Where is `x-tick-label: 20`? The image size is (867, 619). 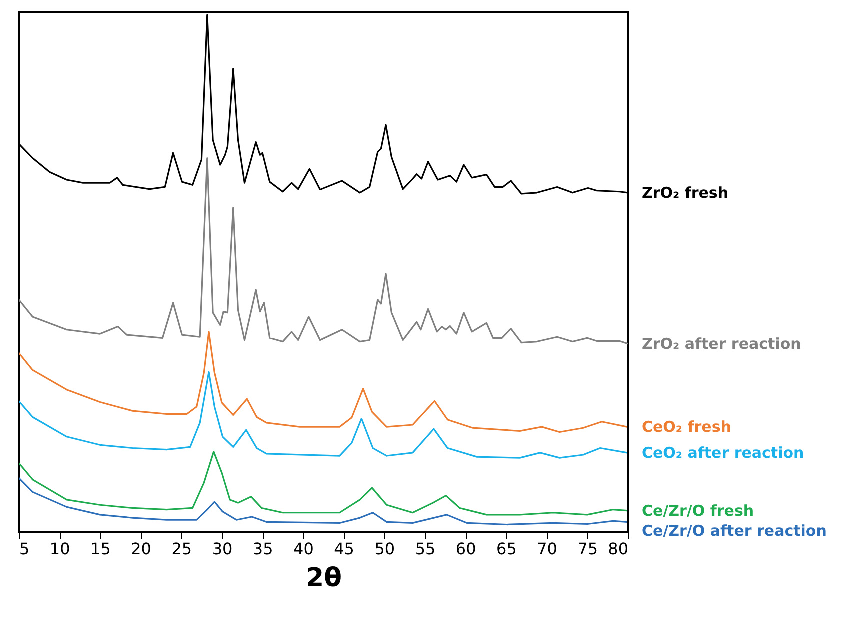 x-tick-label: 20 is located at coordinates (141, 549).